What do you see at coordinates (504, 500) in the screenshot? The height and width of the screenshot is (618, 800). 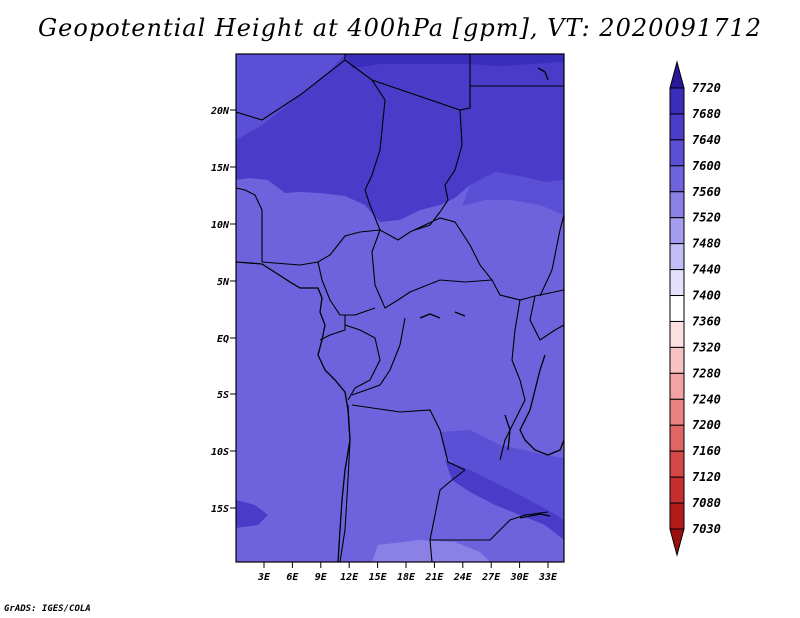 I see `height-field-7600-se` at bounding box center [504, 500].